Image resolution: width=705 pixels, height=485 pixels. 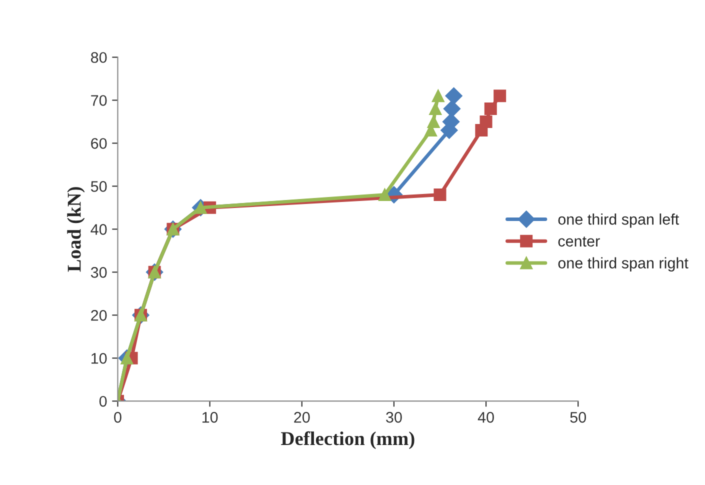 I want to click on y-tick-label: 20, so click(x=99, y=315).